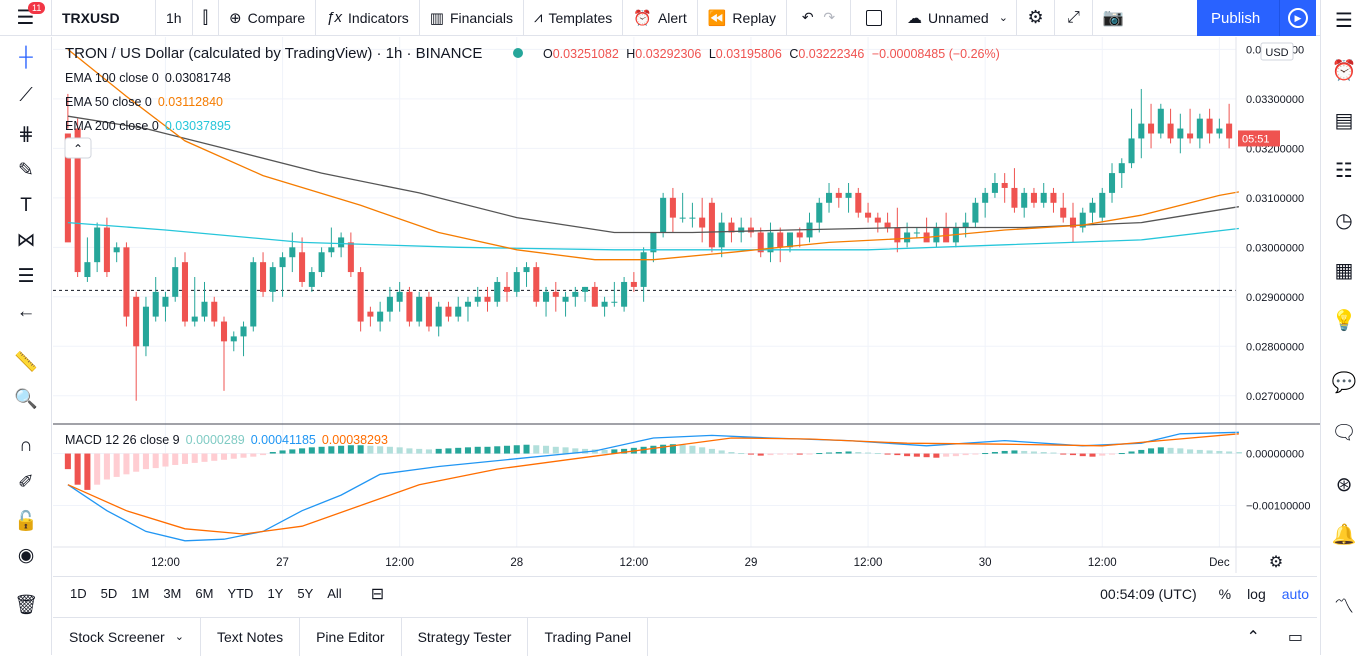  I want to click on log-toggle: log, so click(1256, 594).